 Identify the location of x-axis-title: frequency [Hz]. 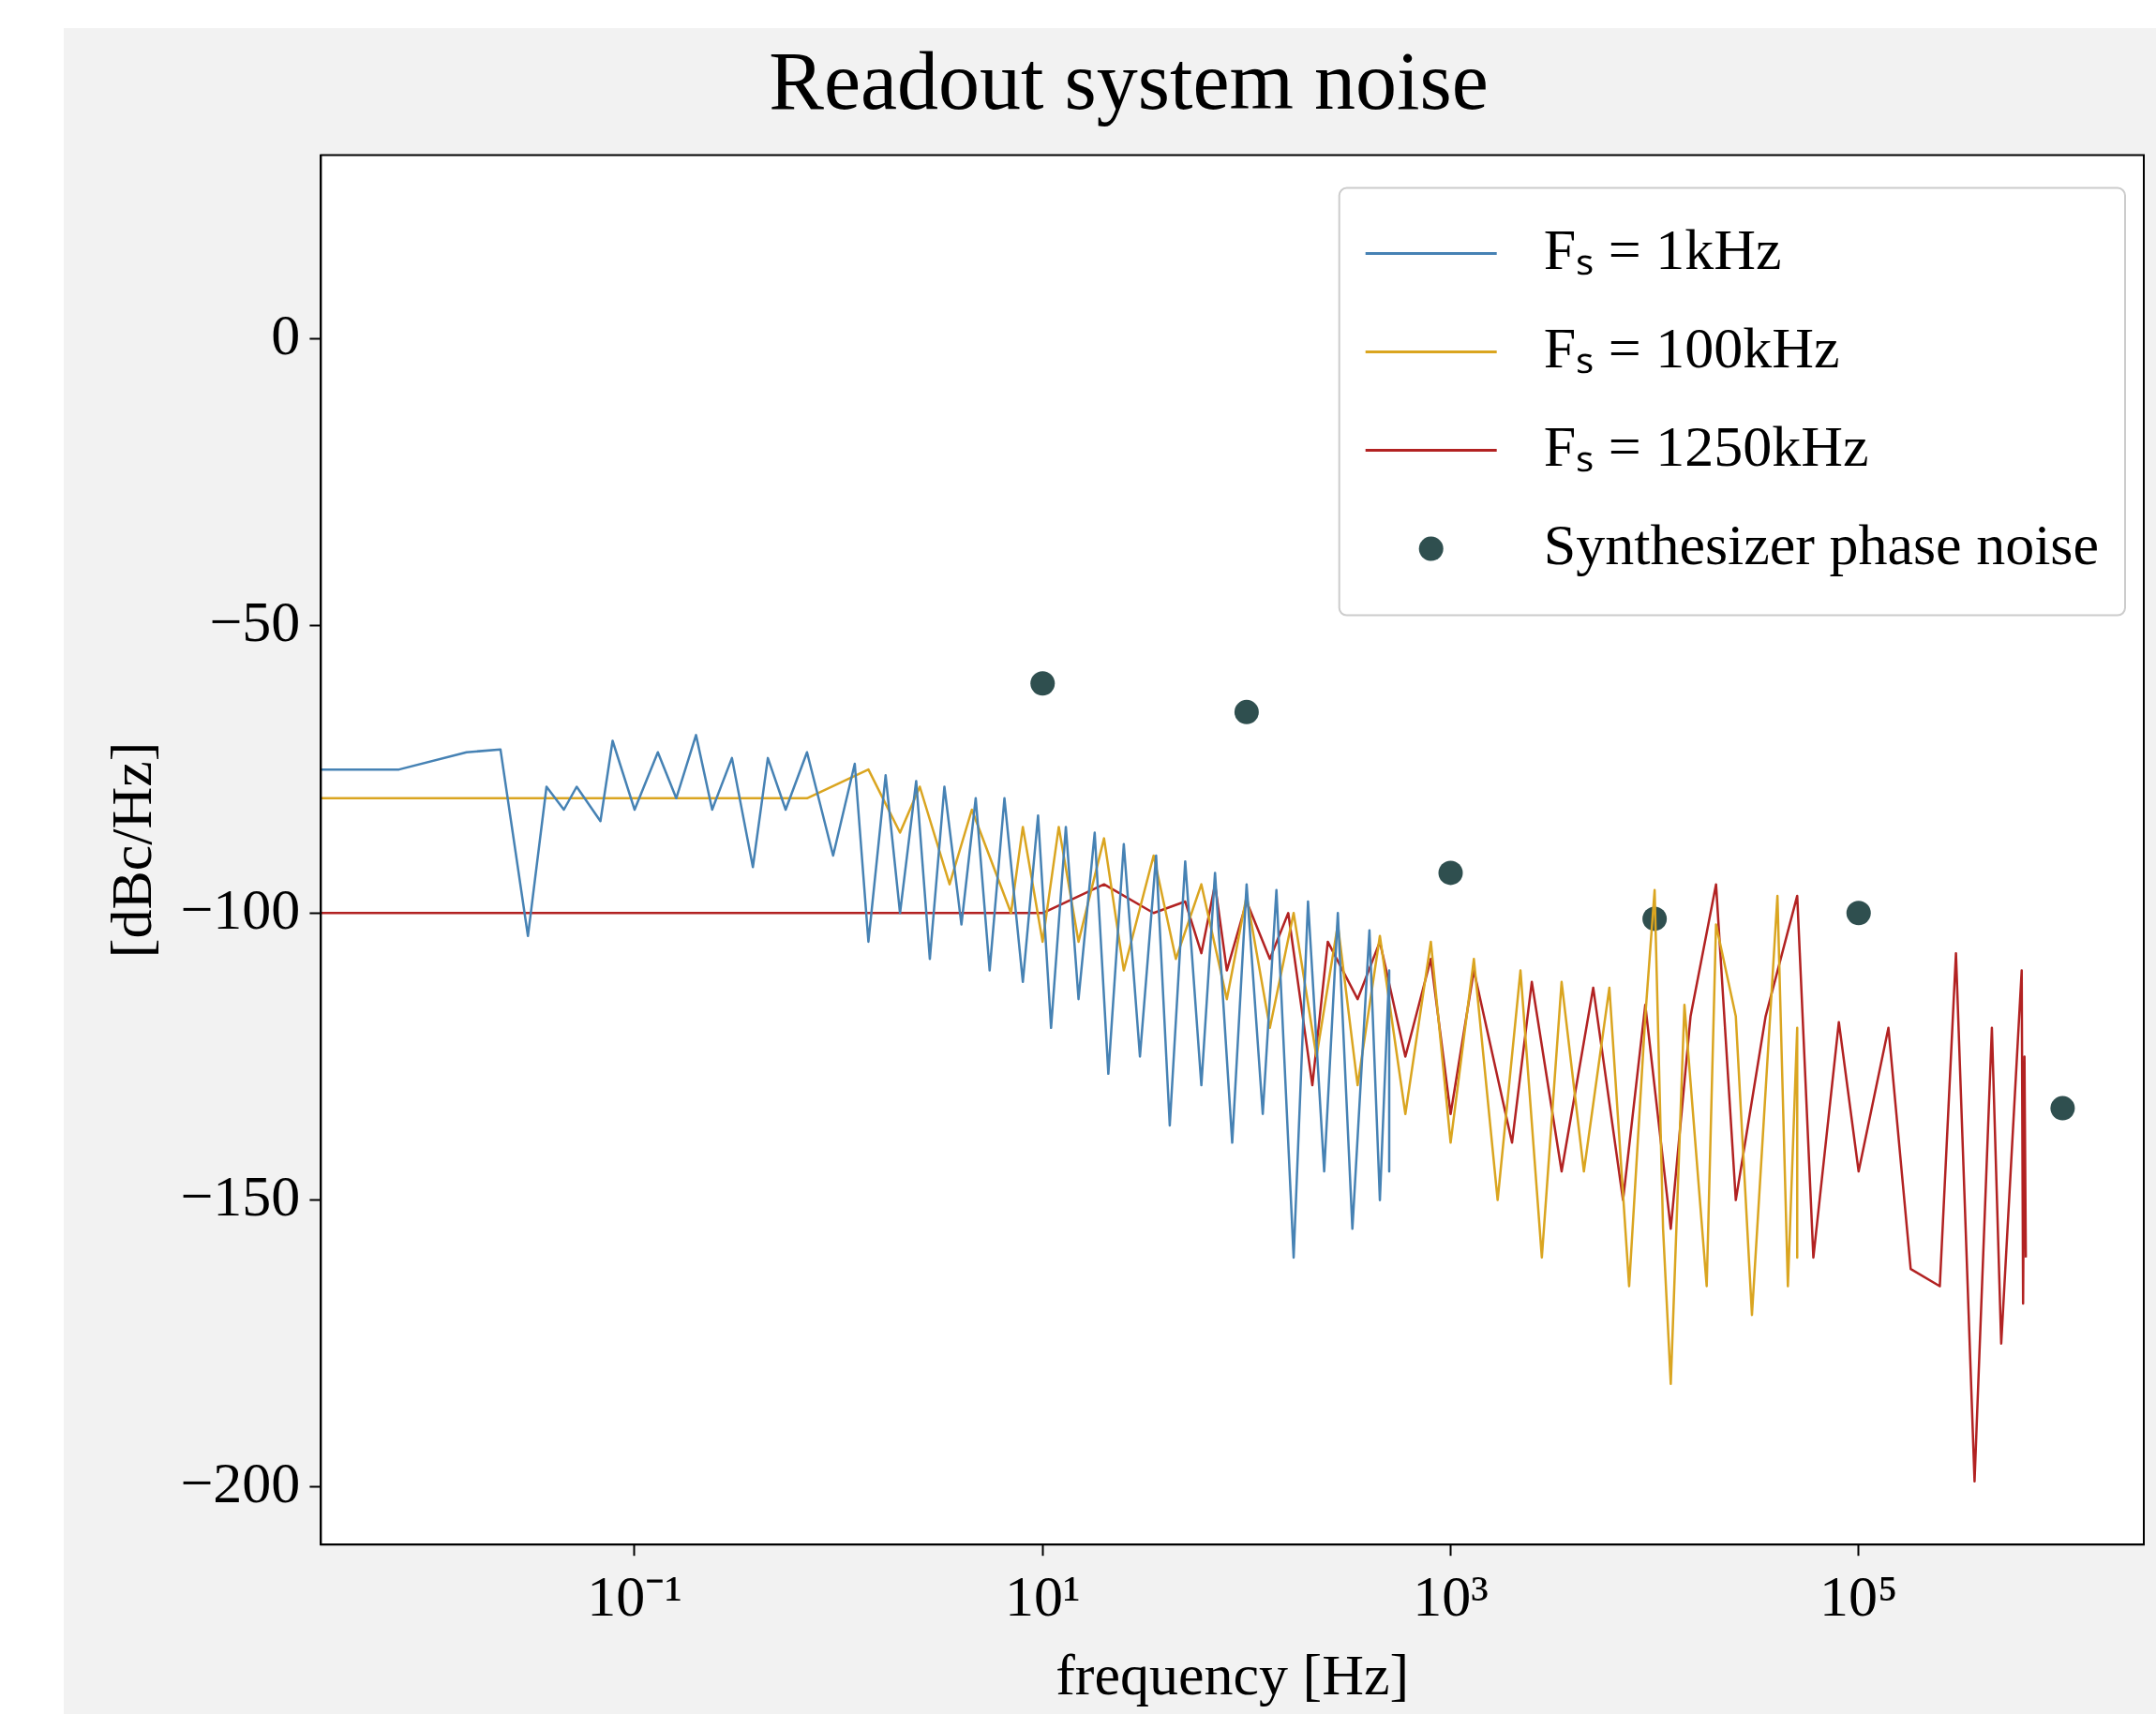
(1233, 1675).